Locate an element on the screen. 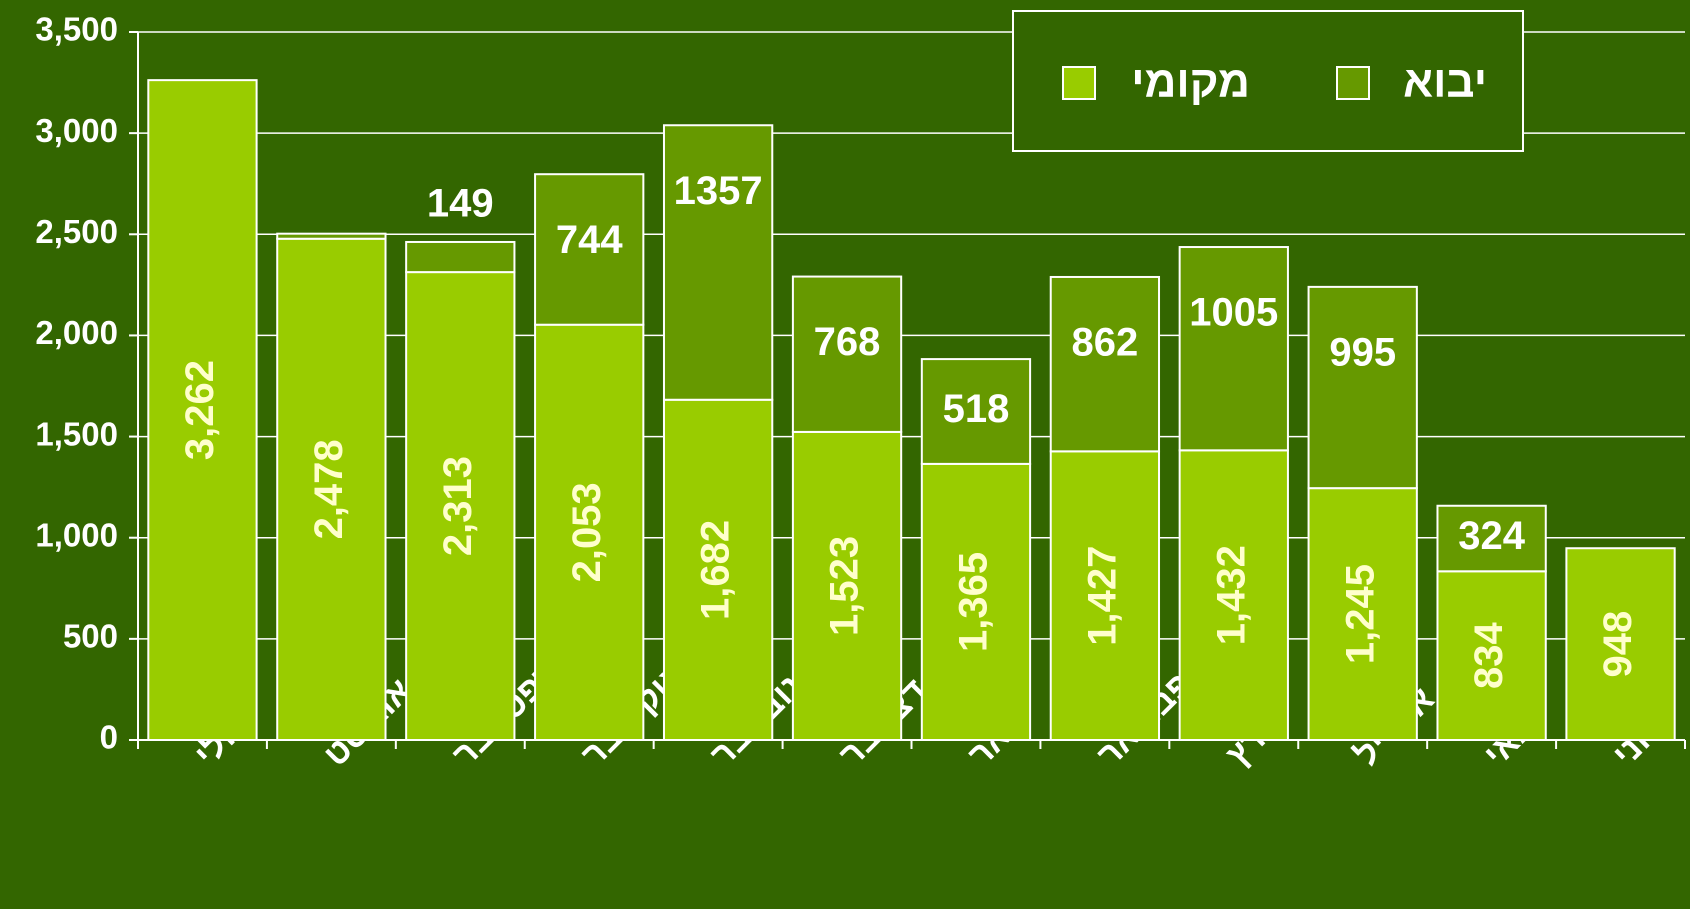  value-label: 1,245 is located at coordinates (1360, 614).